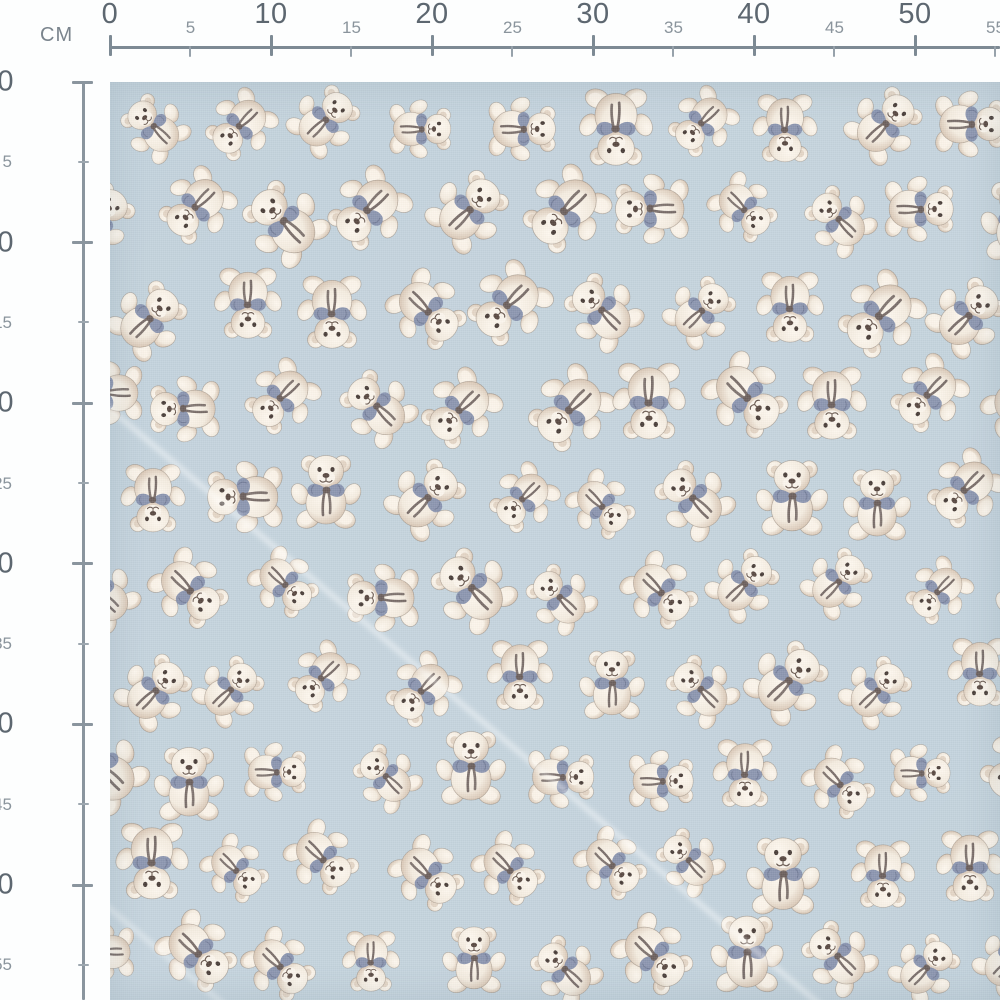 Image resolution: width=1000 pixels, height=1000 pixels. What do you see at coordinates (593, 15) in the screenshot?
I see `ruler-label-h-30: 30` at bounding box center [593, 15].